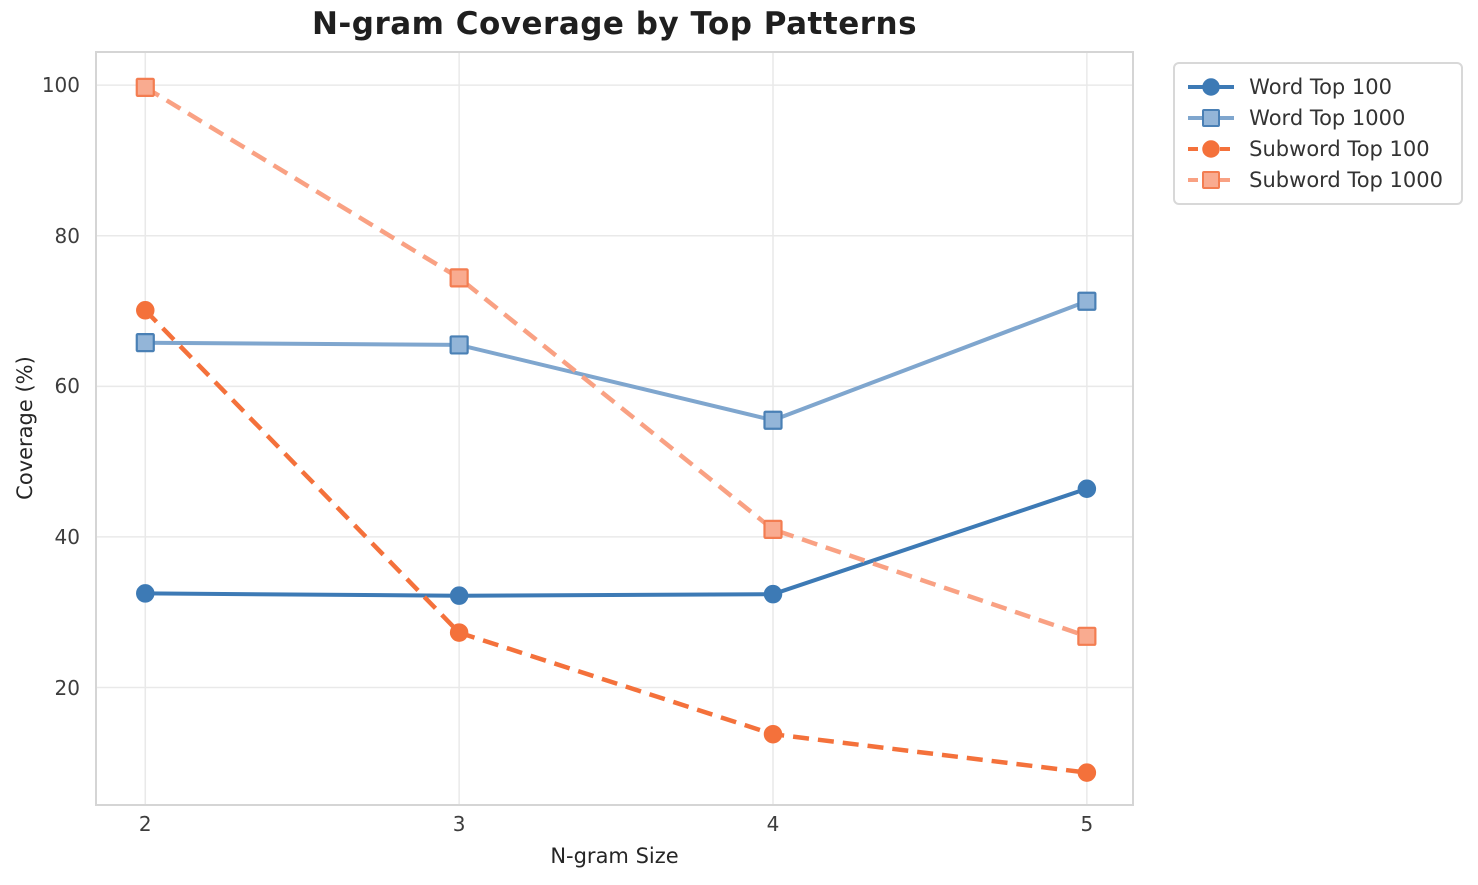 The image size is (1478, 885). Describe the element at coordinates (67, 687) in the screenshot. I see `y-tick-label: 20` at that location.